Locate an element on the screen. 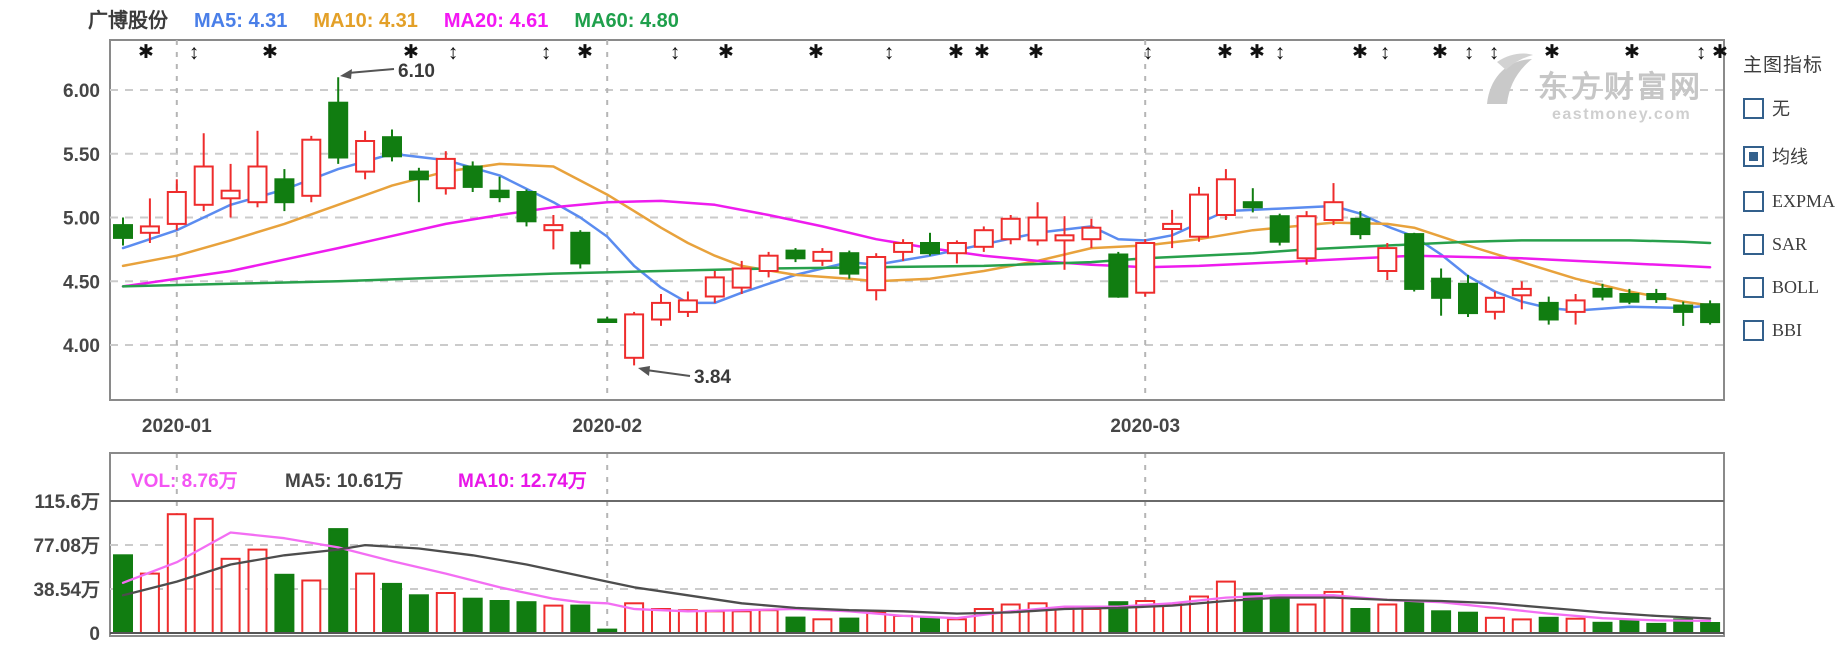 This screenshot has height=648, width=1836. indicator-option-expma: EXPMA is located at coordinates (1789, 201).